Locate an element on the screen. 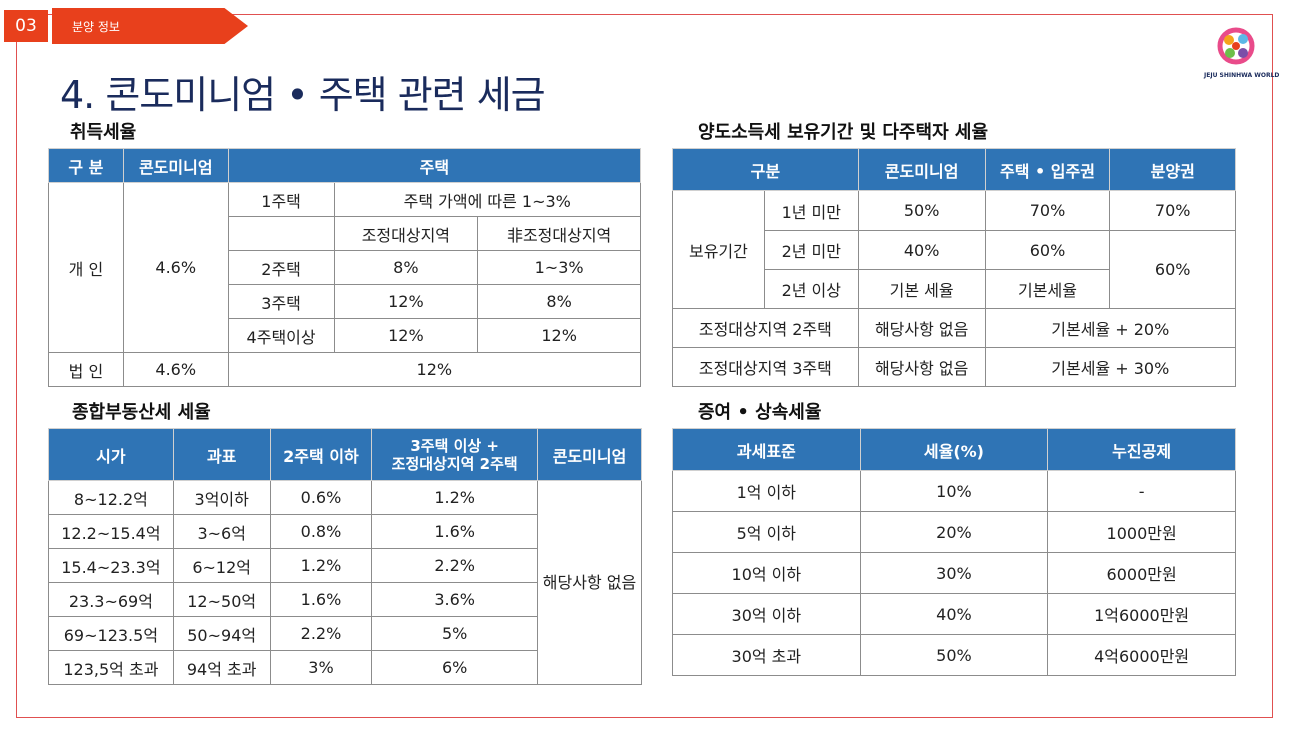  three-house-rate: 1.2% is located at coordinates (454, 497).